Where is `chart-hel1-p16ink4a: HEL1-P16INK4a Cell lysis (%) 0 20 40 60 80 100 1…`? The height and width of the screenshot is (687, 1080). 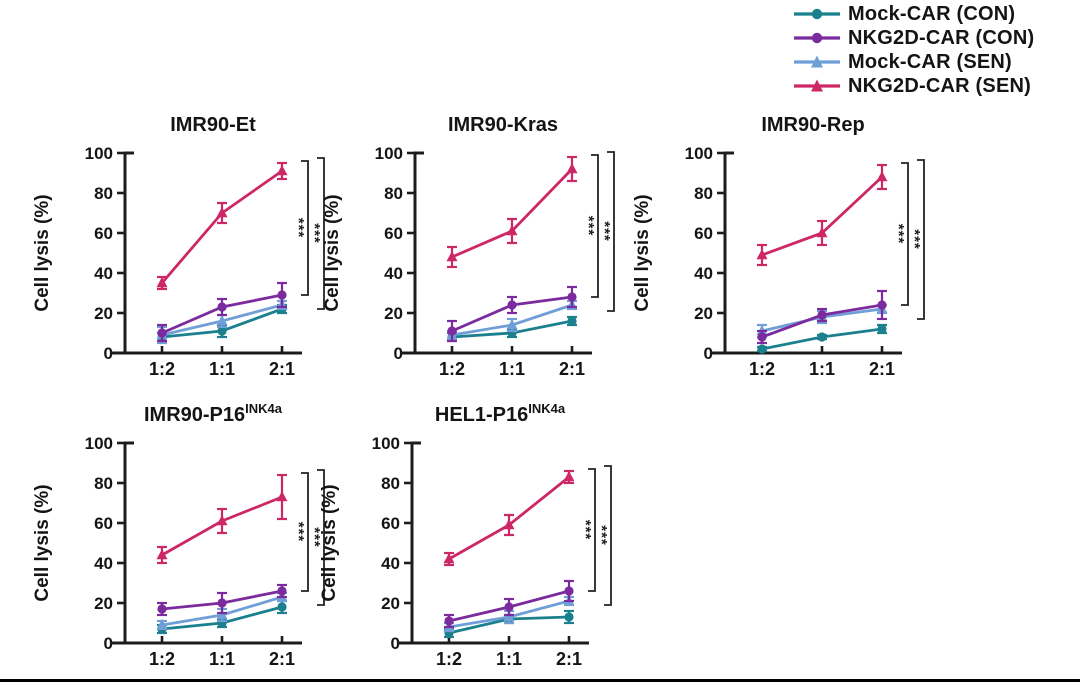
chart-hel1-p16ink4a: HEL1-P16INK4a Cell lysis (%) 0 20 40 60 80 100 1… is located at coordinates (474, 536).